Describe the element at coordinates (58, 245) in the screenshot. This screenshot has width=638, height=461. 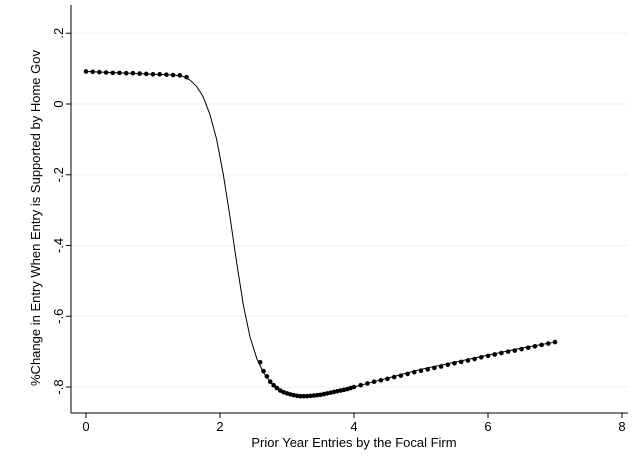
I see `y-tick-label: -.4` at that location.